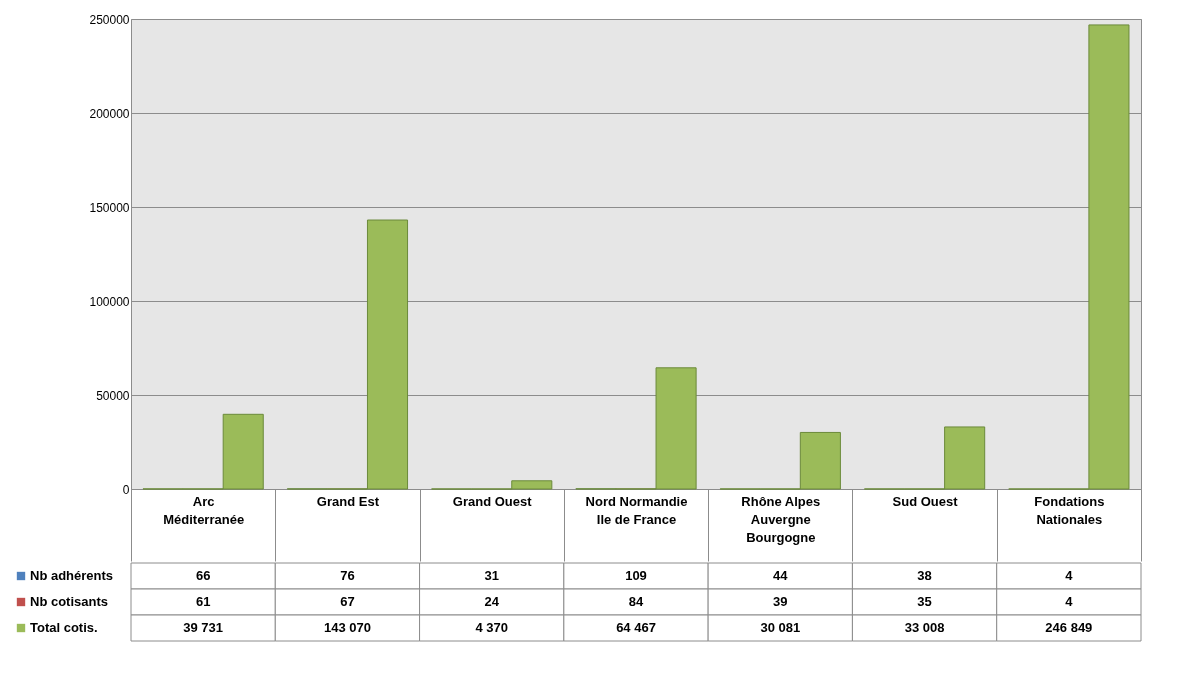 The image size is (1187, 675). What do you see at coordinates (204, 510) in the screenshot?
I see `x-tick-label: Arc Méditerranée` at bounding box center [204, 510].